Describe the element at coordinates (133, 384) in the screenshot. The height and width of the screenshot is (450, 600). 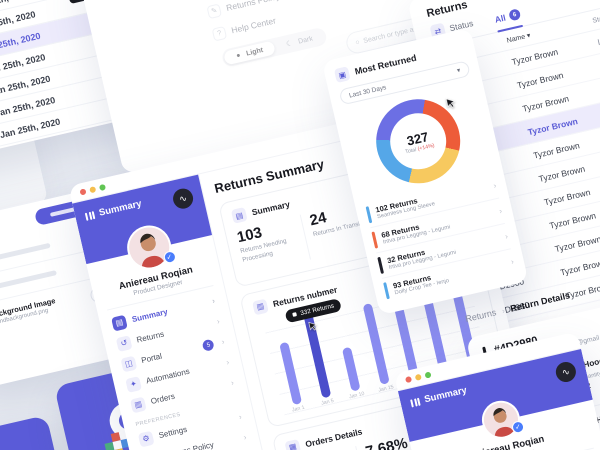
I see `automation-icon: ✦` at that location.